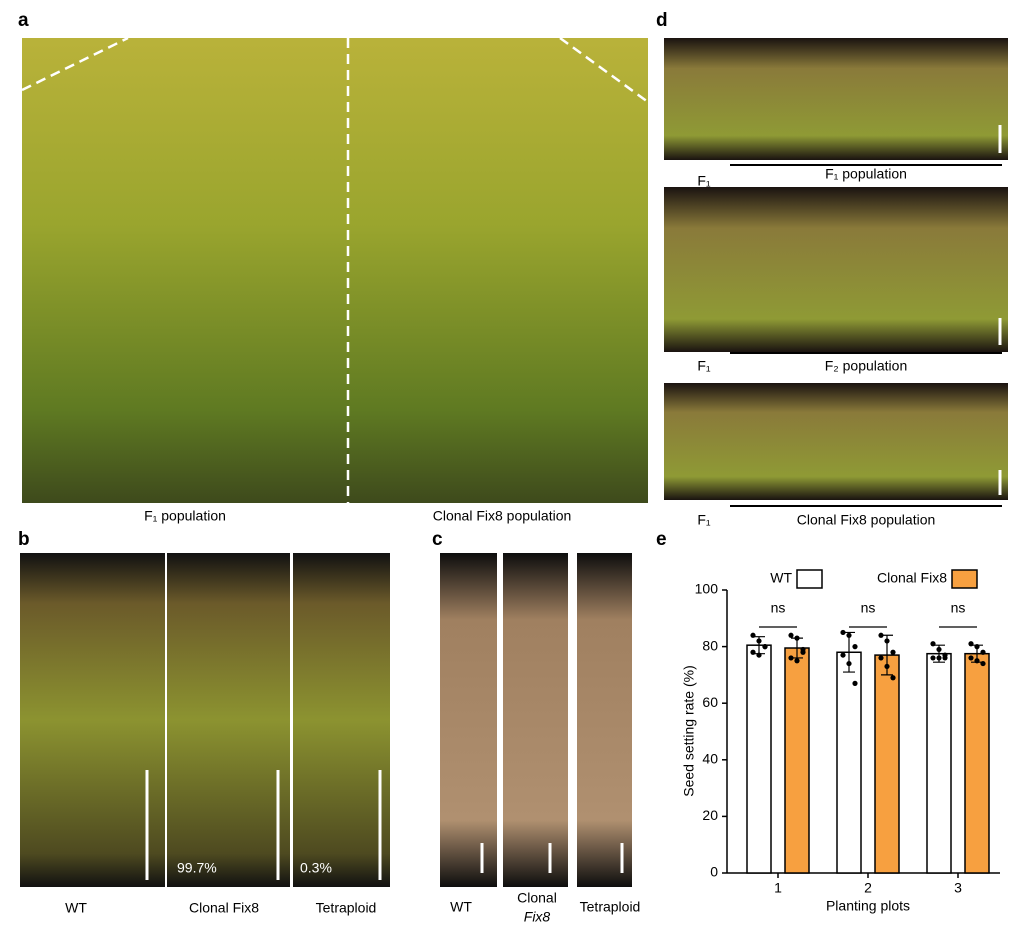 The image size is (1024, 933). What do you see at coordinates (868, 906) in the screenshot?
I see `x-axis-label: Planting plots` at bounding box center [868, 906].